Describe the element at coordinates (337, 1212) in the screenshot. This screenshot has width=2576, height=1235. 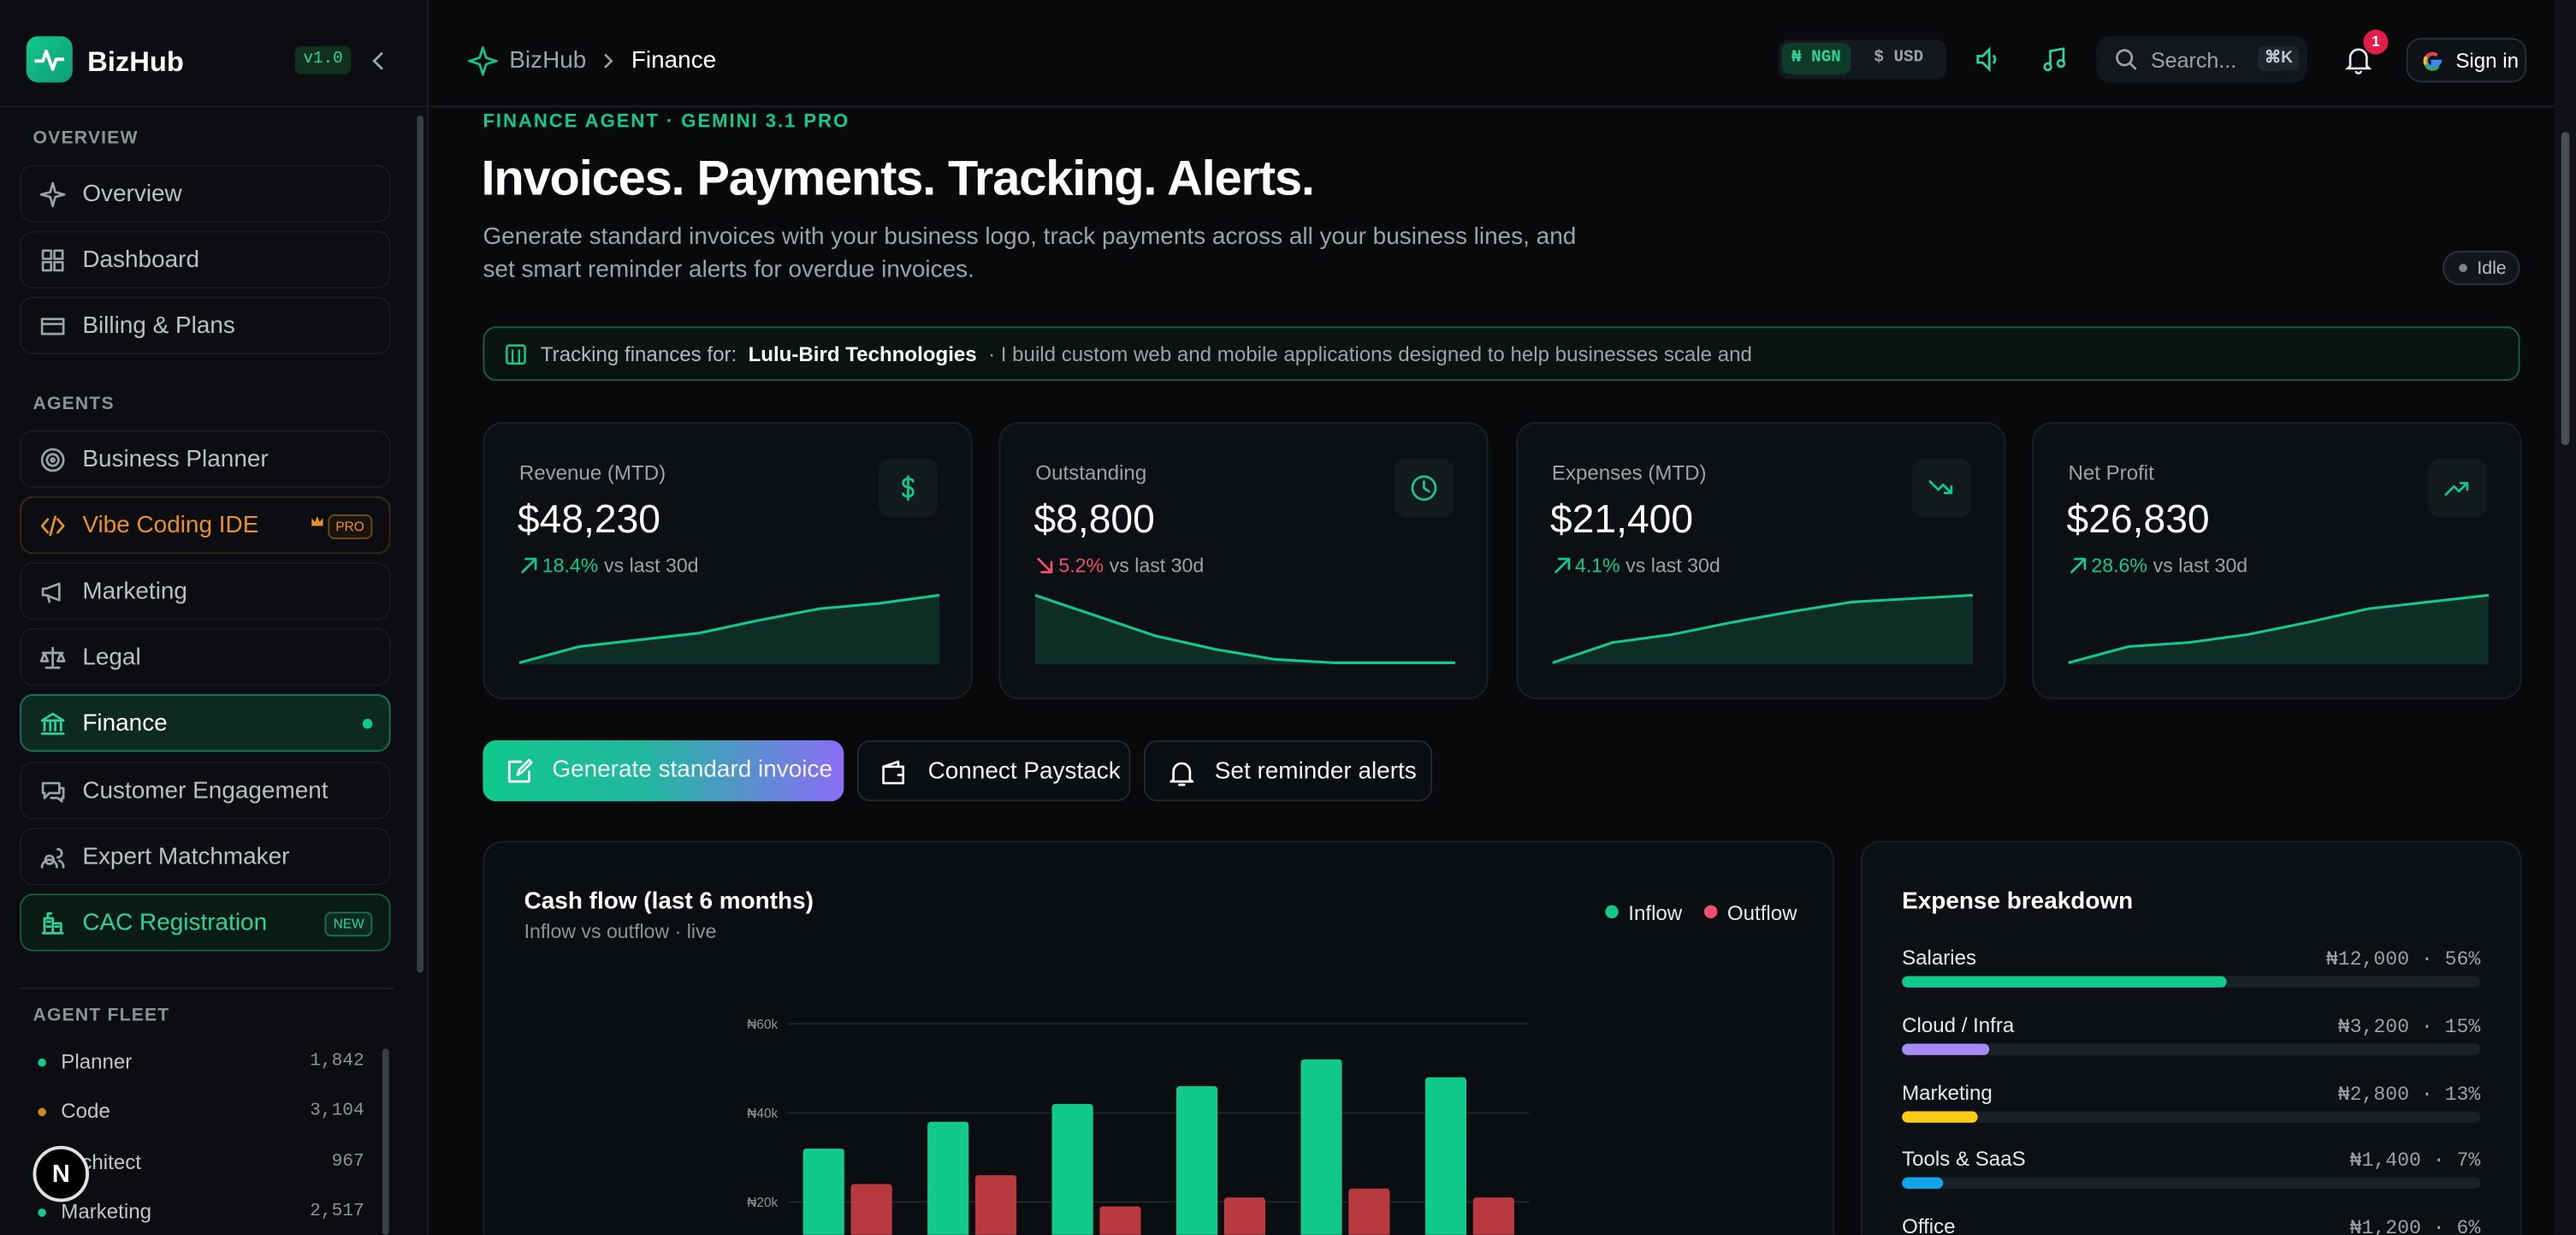
I see `fleet-count: 2,517` at that location.